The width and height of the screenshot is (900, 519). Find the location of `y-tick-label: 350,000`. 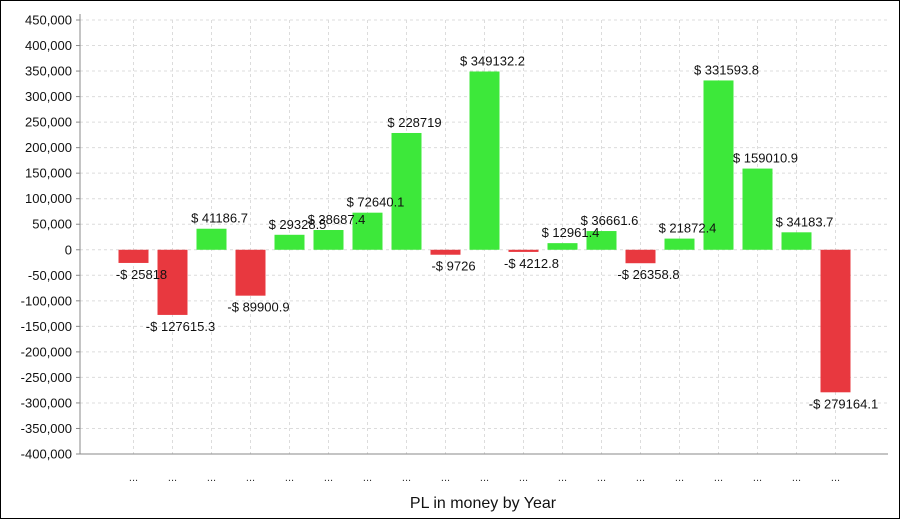

y-tick-label: 350,000 is located at coordinates (48, 71).